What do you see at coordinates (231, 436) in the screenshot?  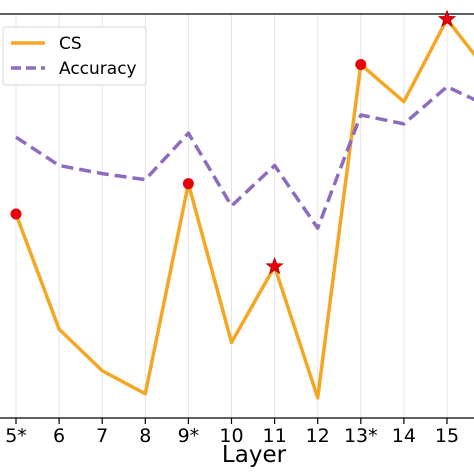 I see `x-tick-label: 10` at bounding box center [231, 436].